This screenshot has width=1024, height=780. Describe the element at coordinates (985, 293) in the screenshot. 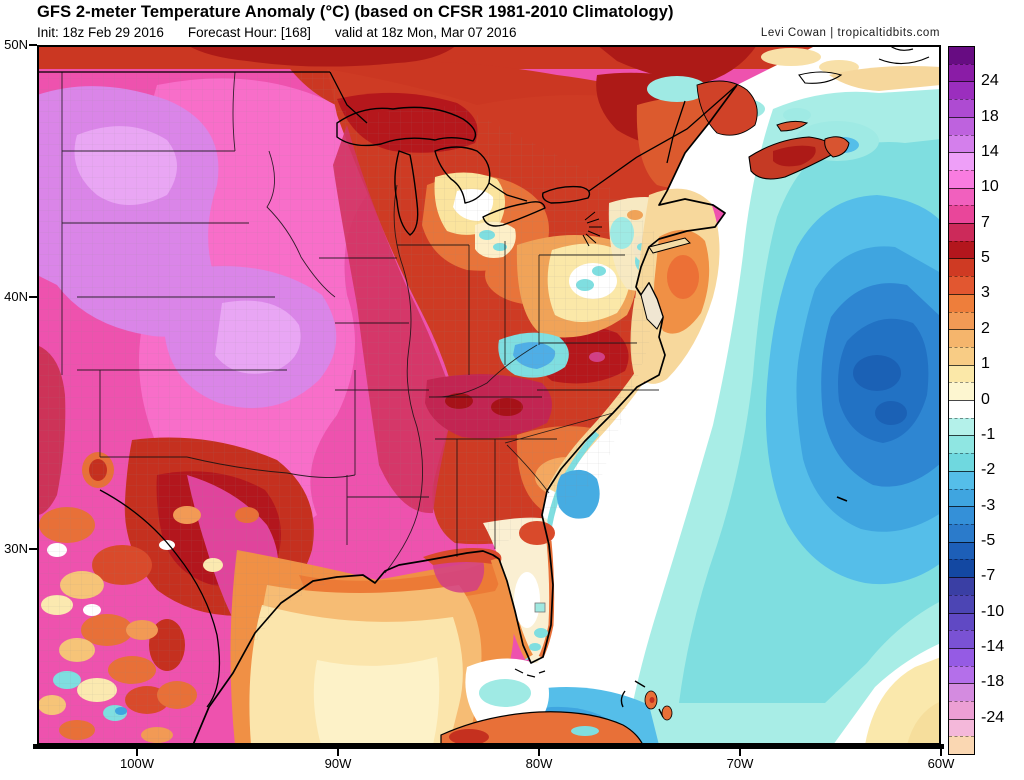

I see `colorbar-label: 3` at that location.